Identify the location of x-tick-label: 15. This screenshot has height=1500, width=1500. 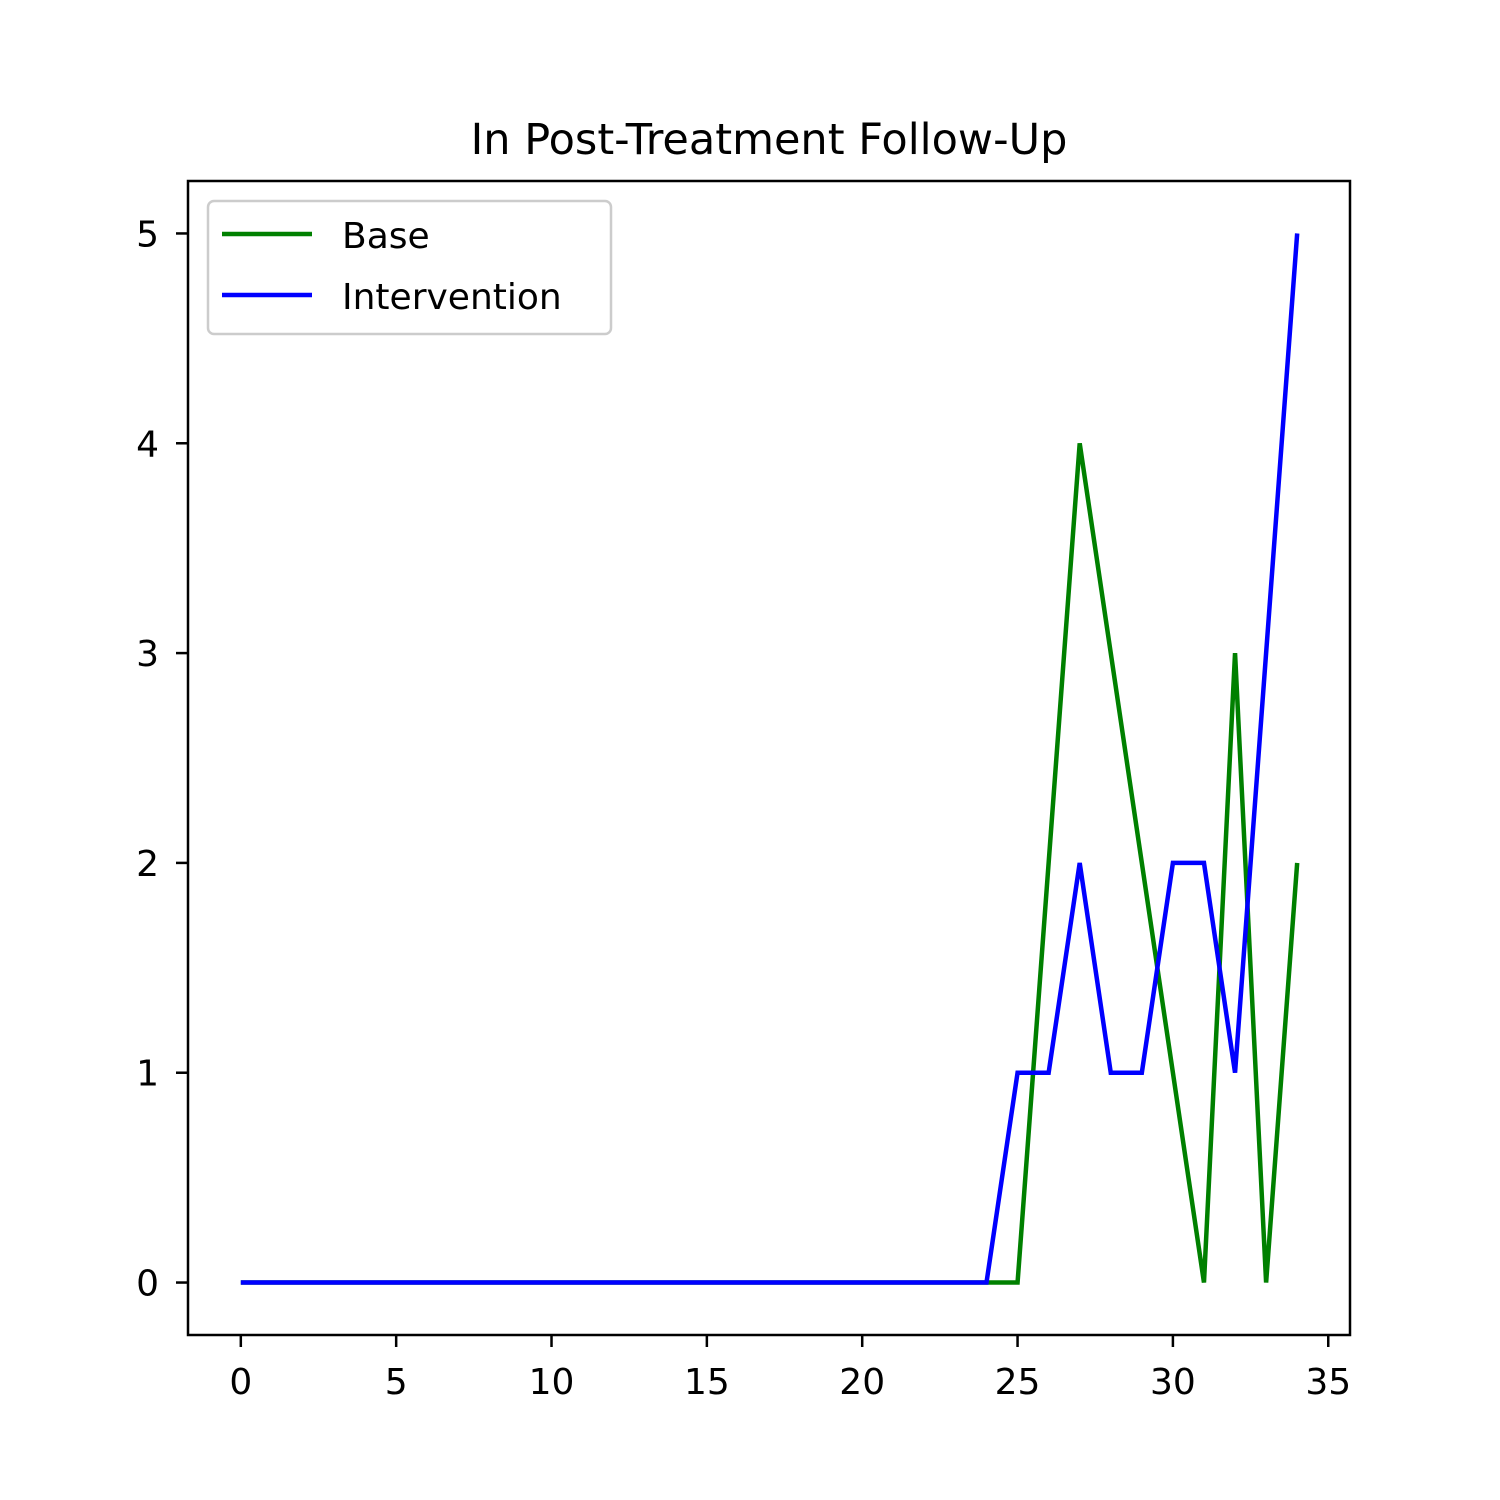
(707, 1382).